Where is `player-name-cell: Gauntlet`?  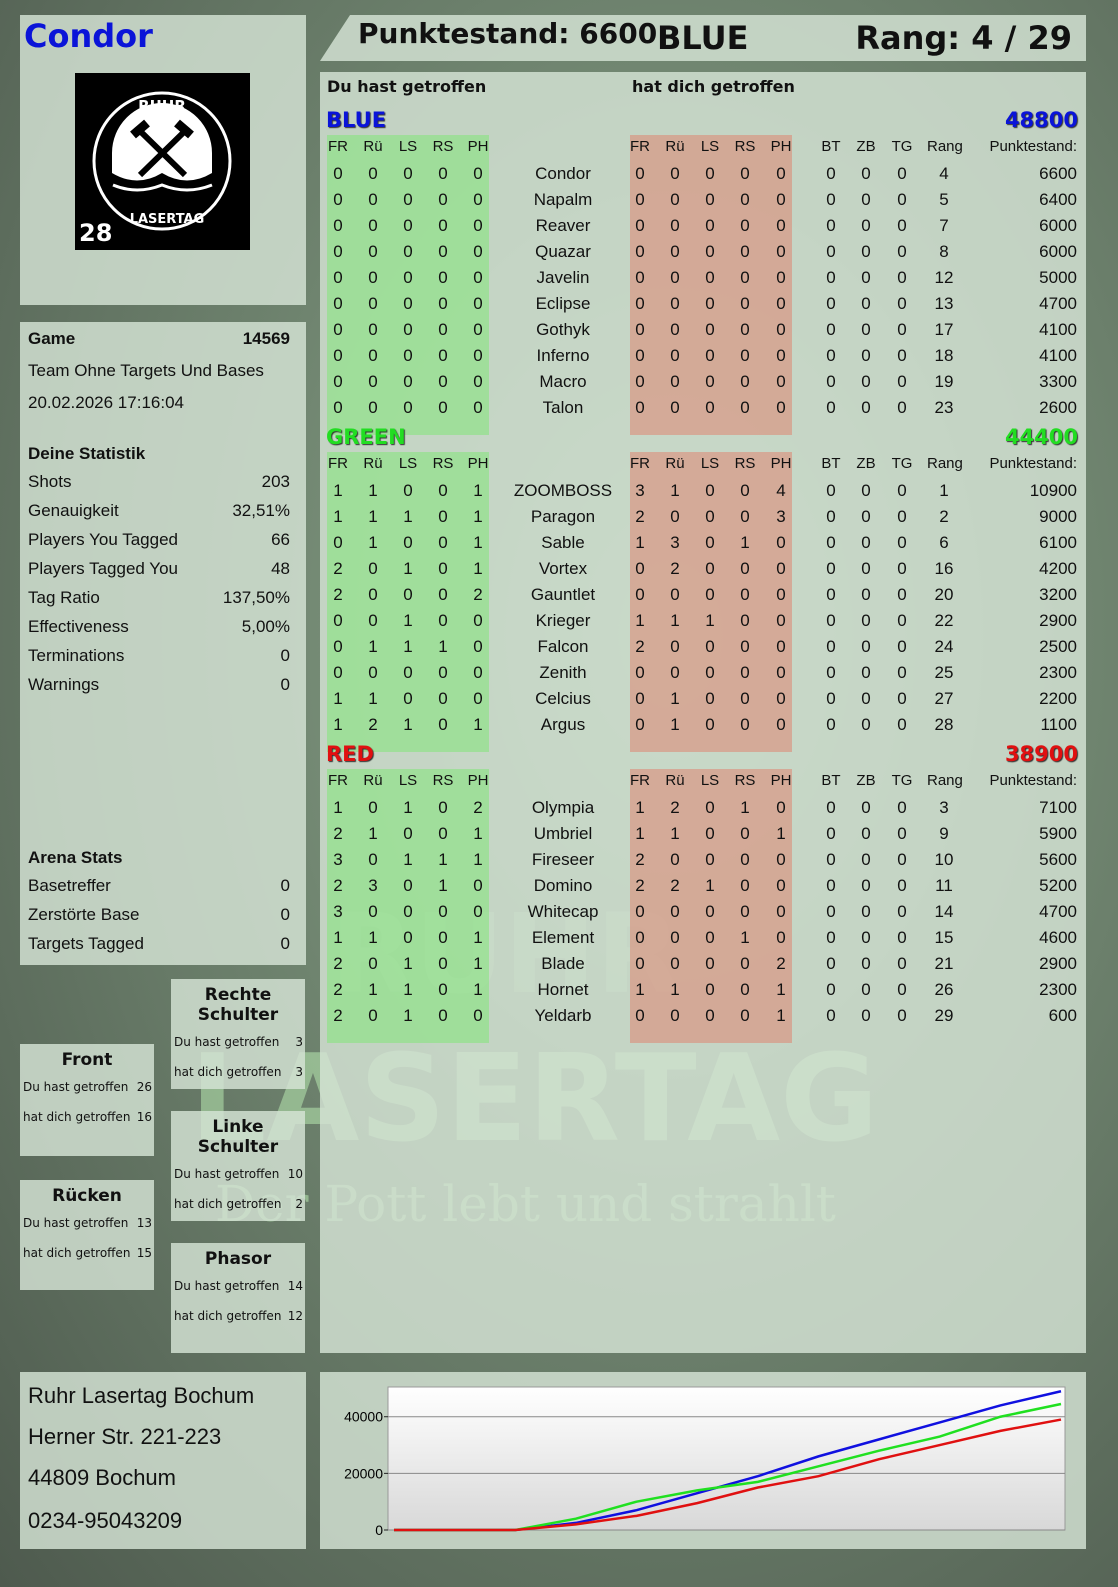 player-name-cell: Gauntlet is located at coordinates (563, 594).